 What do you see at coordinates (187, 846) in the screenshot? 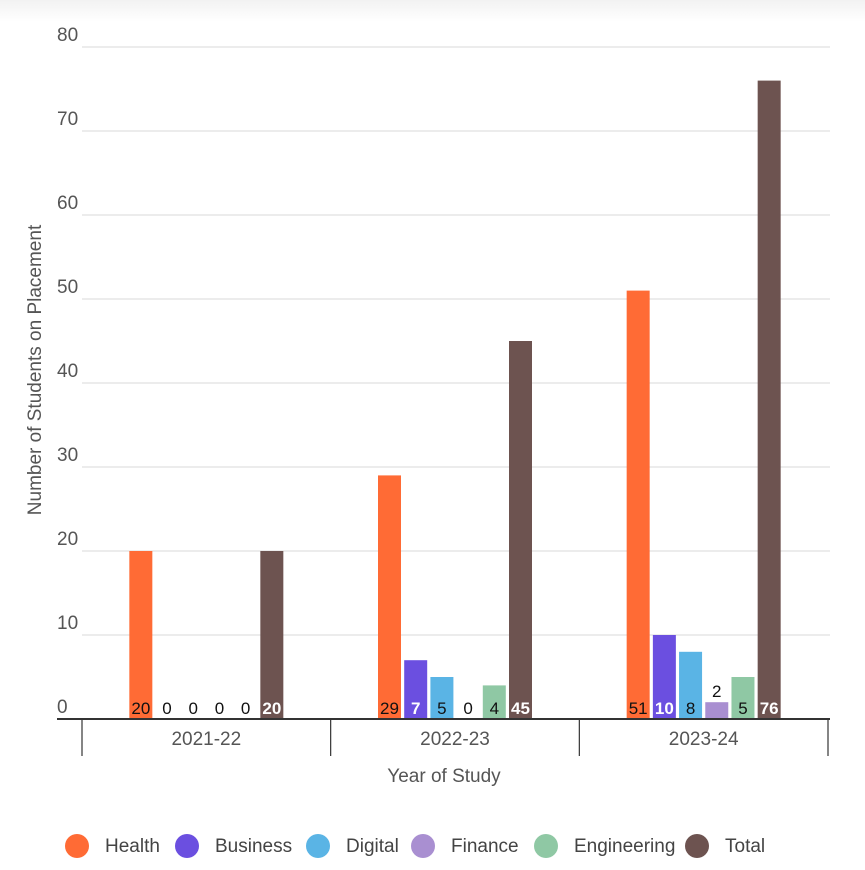
I see `legend-swatch-business` at bounding box center [187, 846].